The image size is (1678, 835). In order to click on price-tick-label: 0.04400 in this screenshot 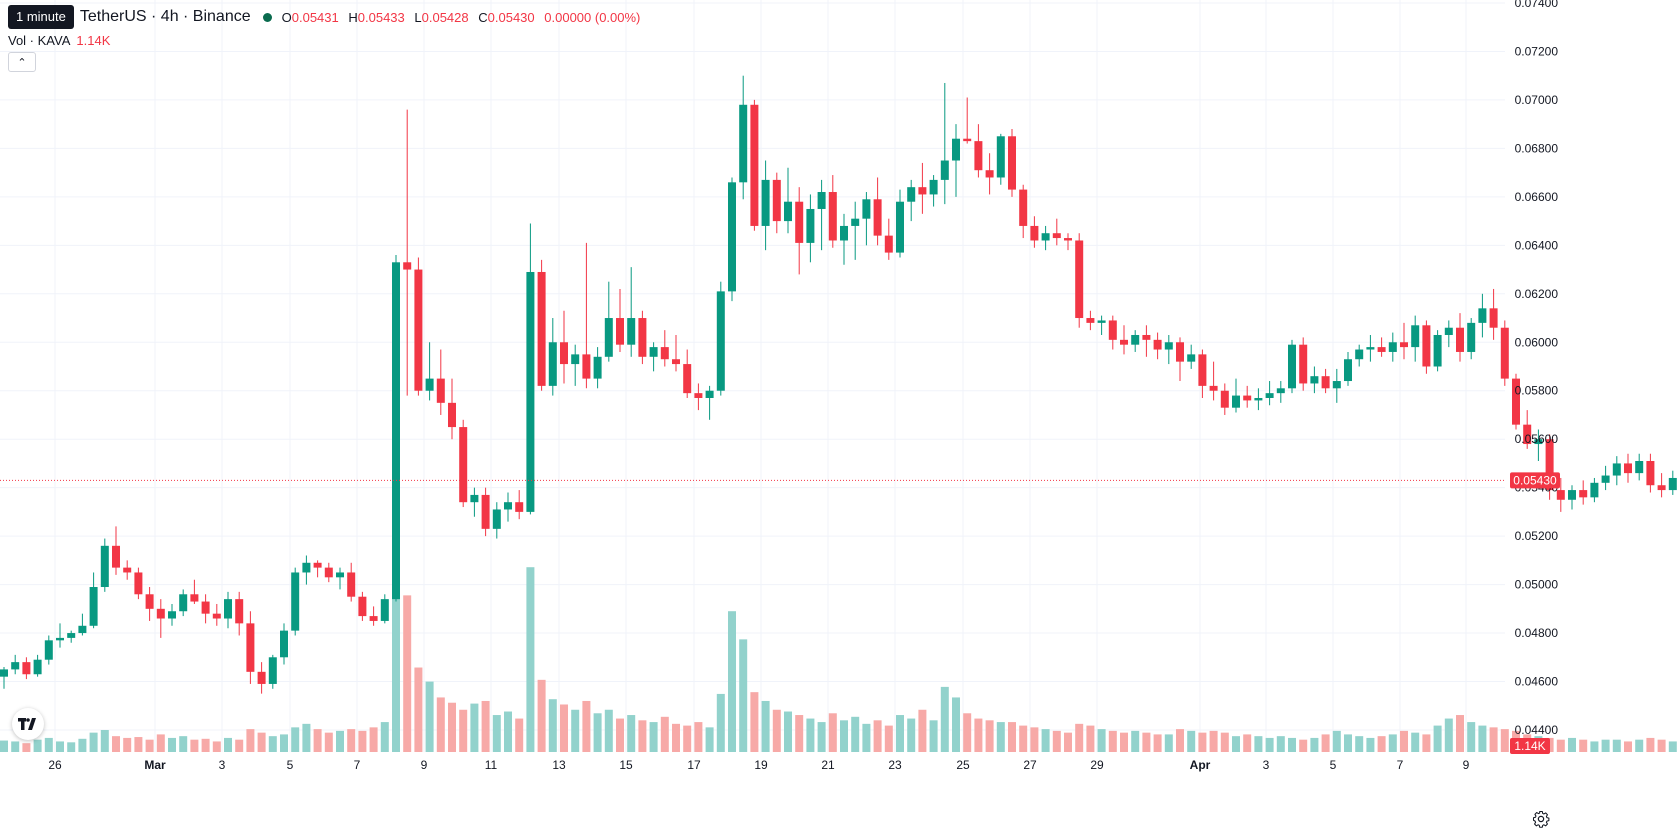, I will do `click(1537, 730)`.